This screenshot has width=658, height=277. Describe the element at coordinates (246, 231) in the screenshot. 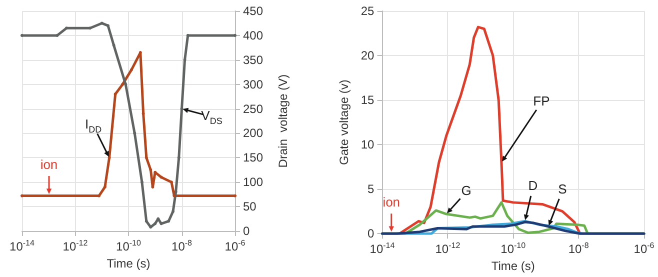

I see `y2-tick-label: 0` at that location.